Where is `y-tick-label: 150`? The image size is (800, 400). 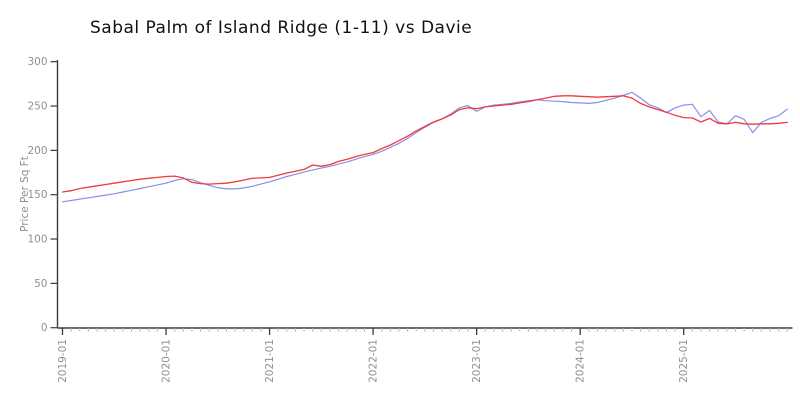
y-tick-label: 150 is located at coordinates (37, 195).